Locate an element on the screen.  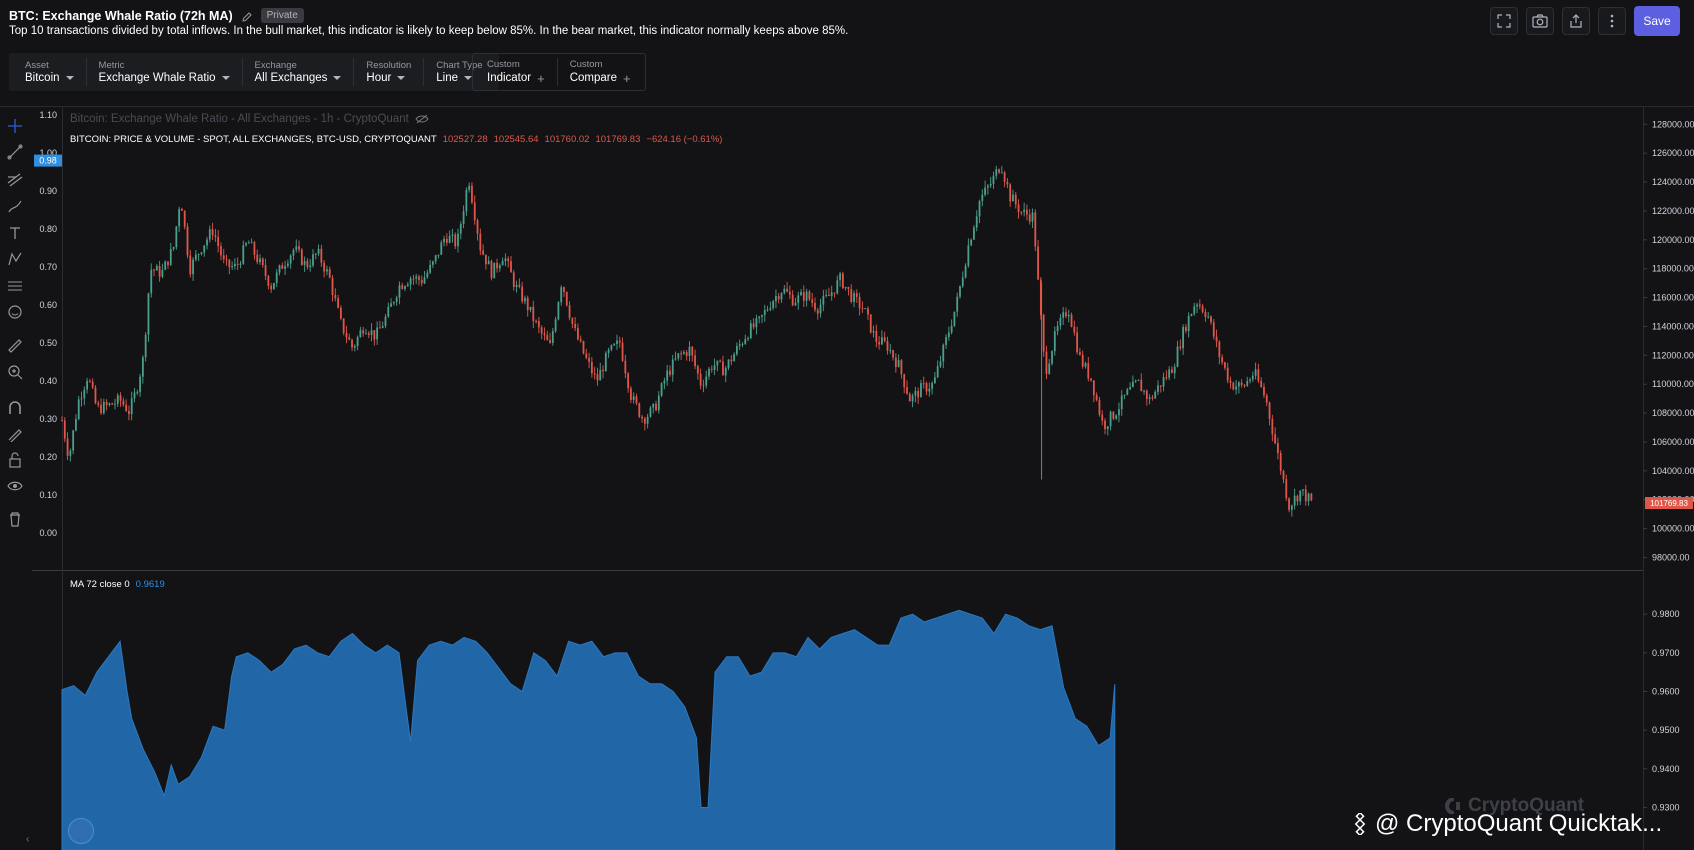
fib-icon is located at coordinates (15, 179).